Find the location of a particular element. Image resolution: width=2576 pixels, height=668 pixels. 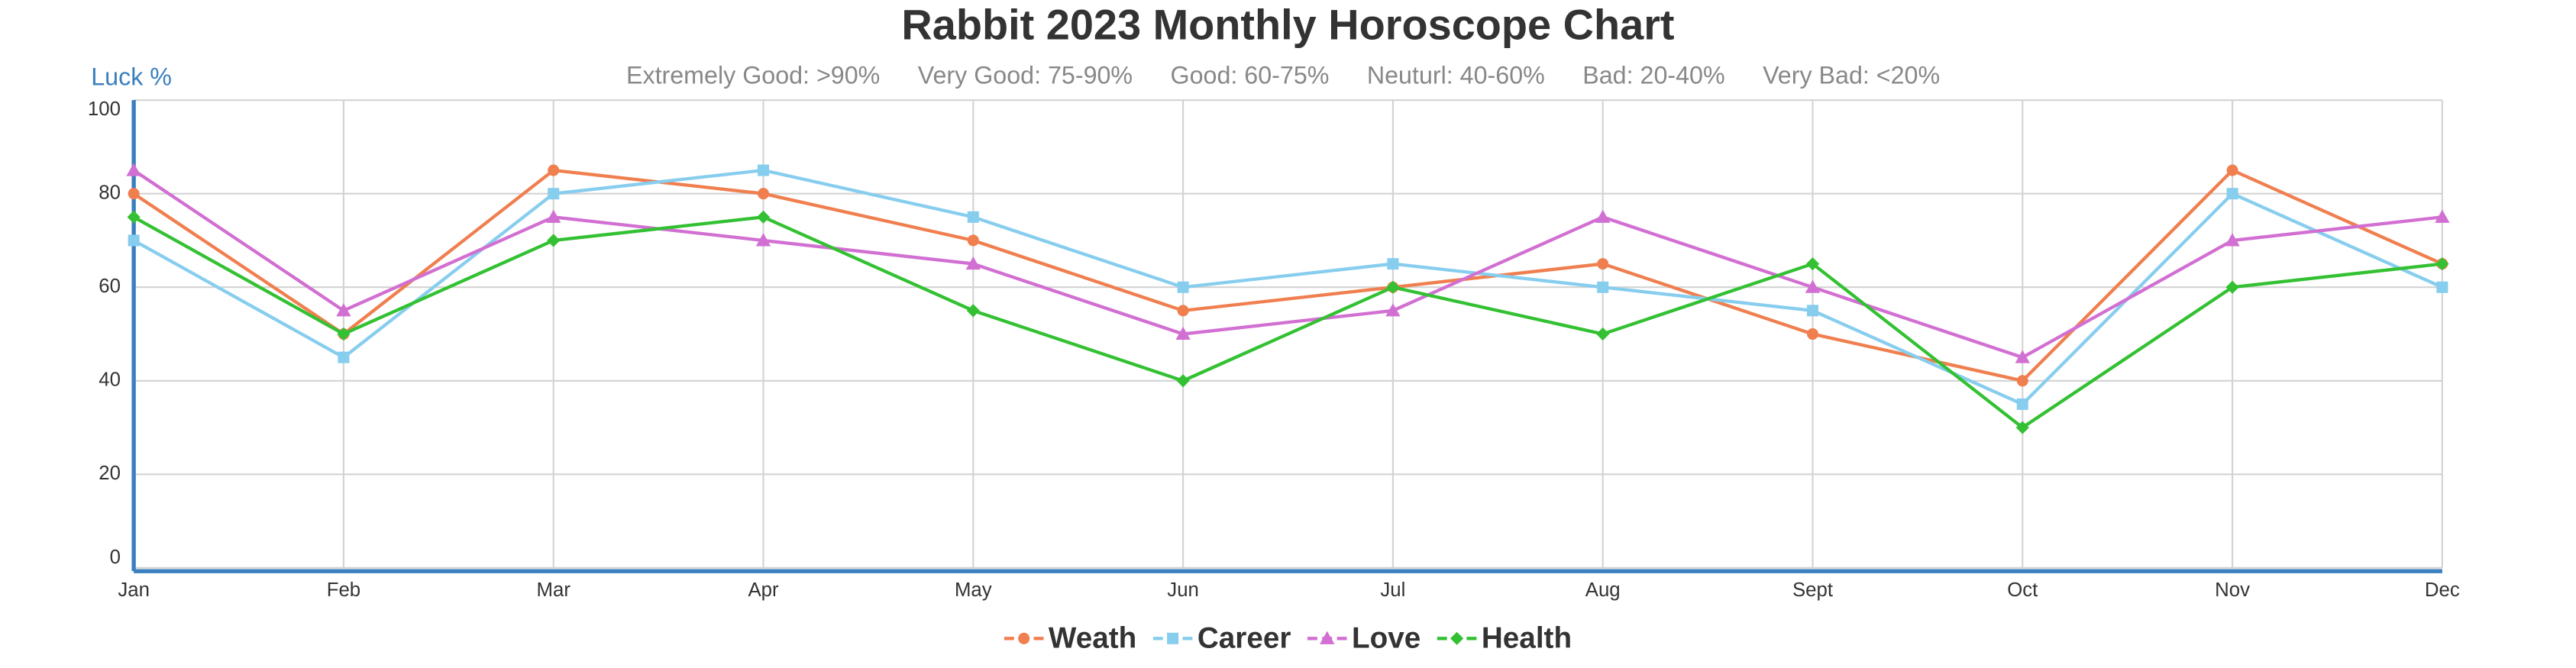

legend-label: Weath is located at coordinates (1092, 638).